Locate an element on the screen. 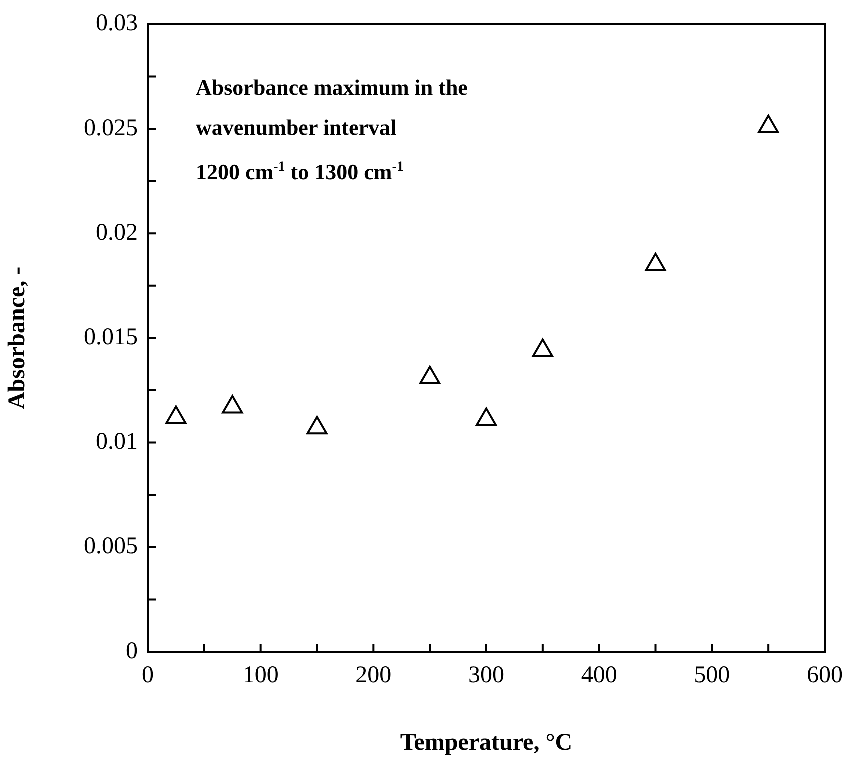  x-tick-label: 500 is located at coordinates (712, 675).